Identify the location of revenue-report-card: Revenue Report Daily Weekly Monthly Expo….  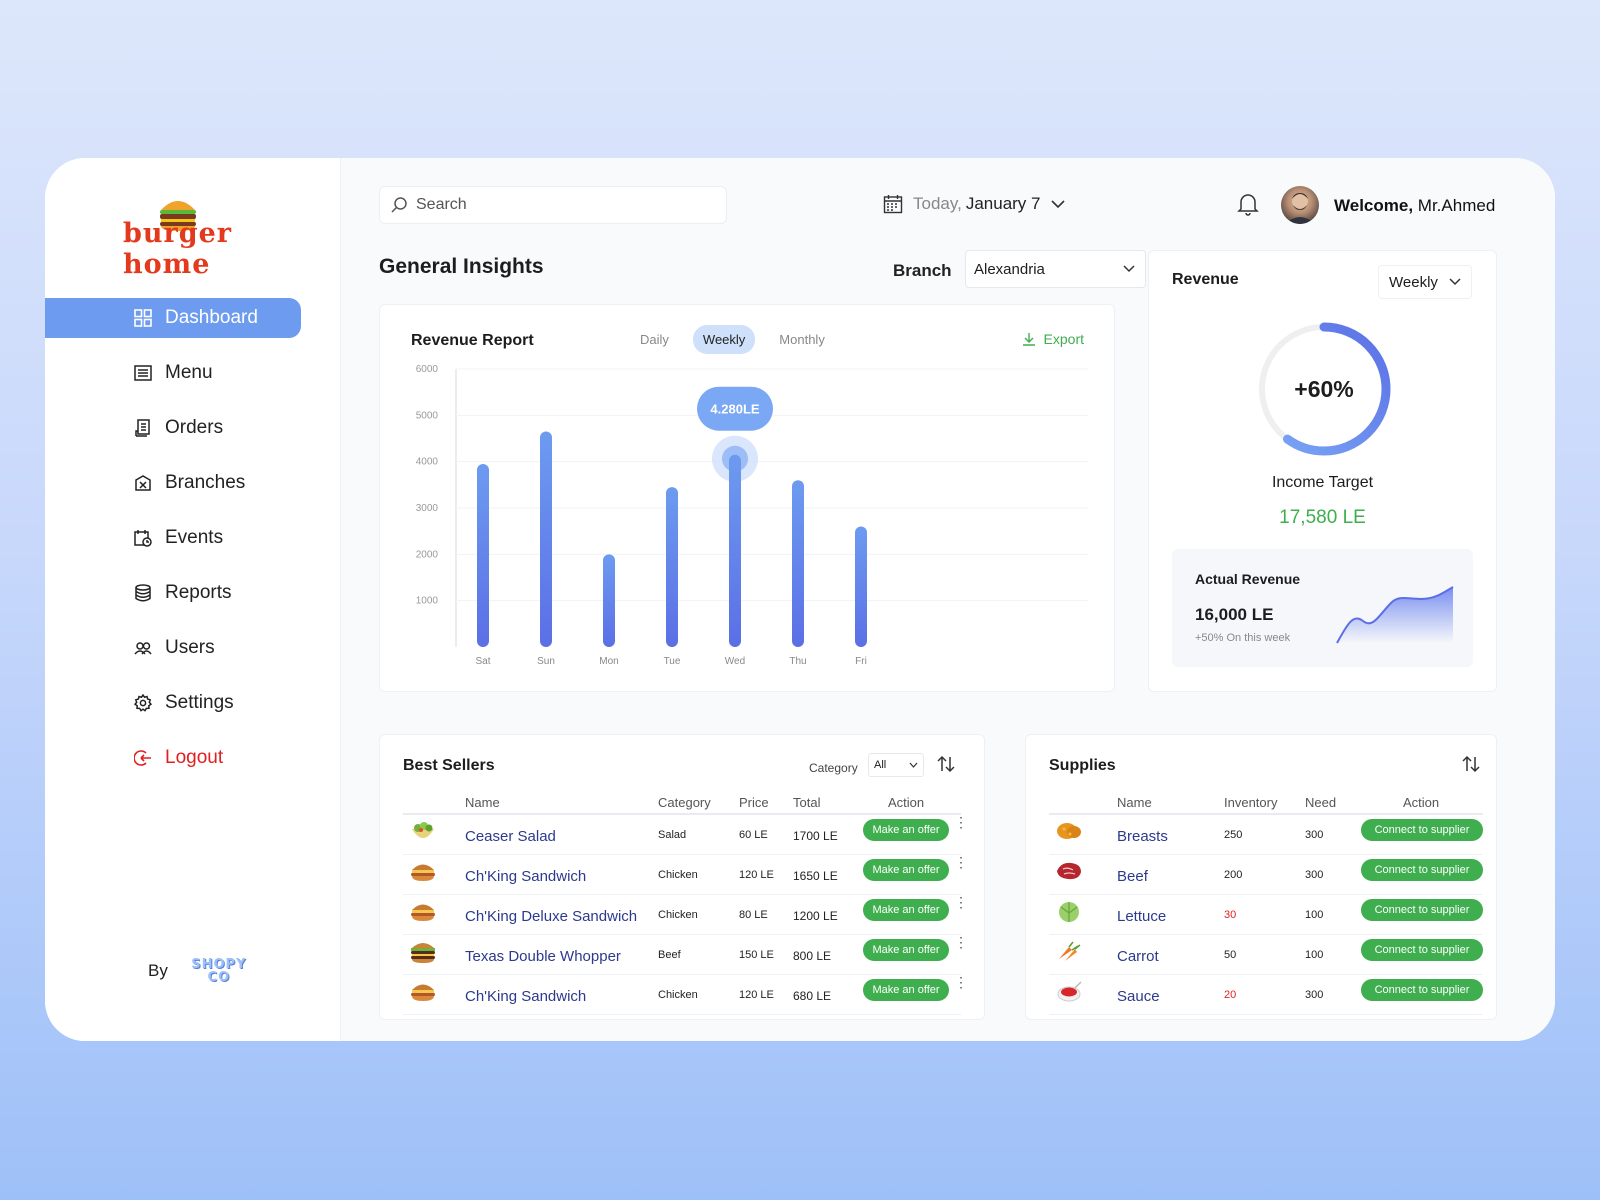
(747, 498).